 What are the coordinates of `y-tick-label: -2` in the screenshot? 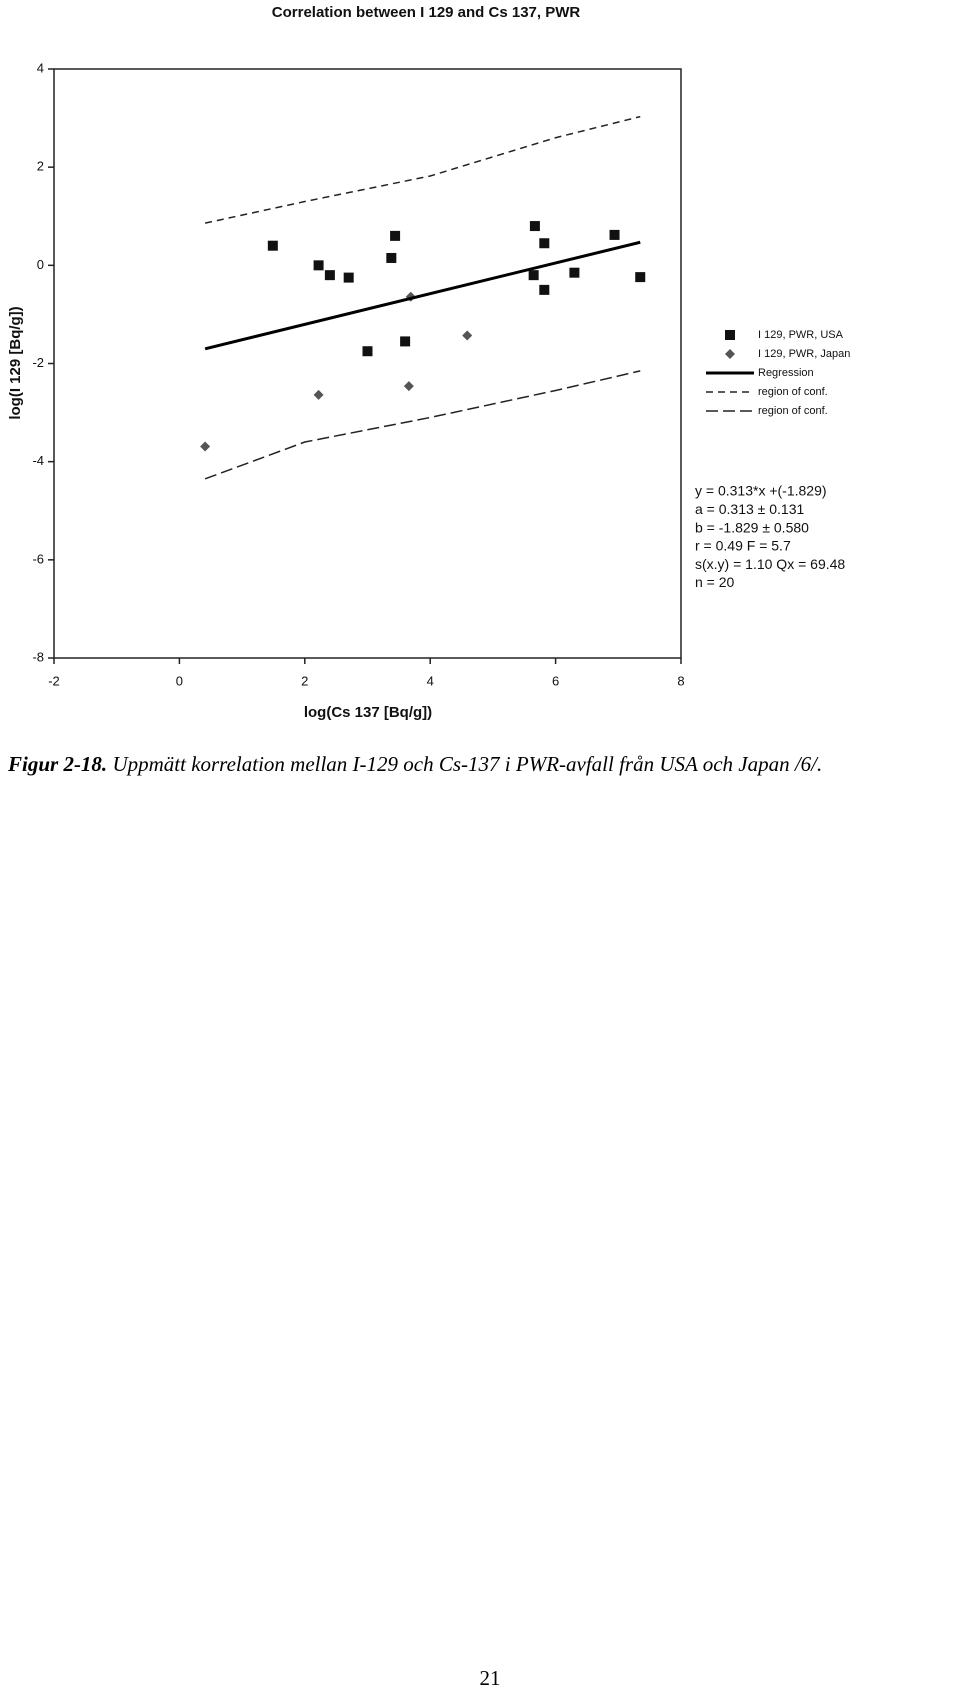 It's located at (38, 362).